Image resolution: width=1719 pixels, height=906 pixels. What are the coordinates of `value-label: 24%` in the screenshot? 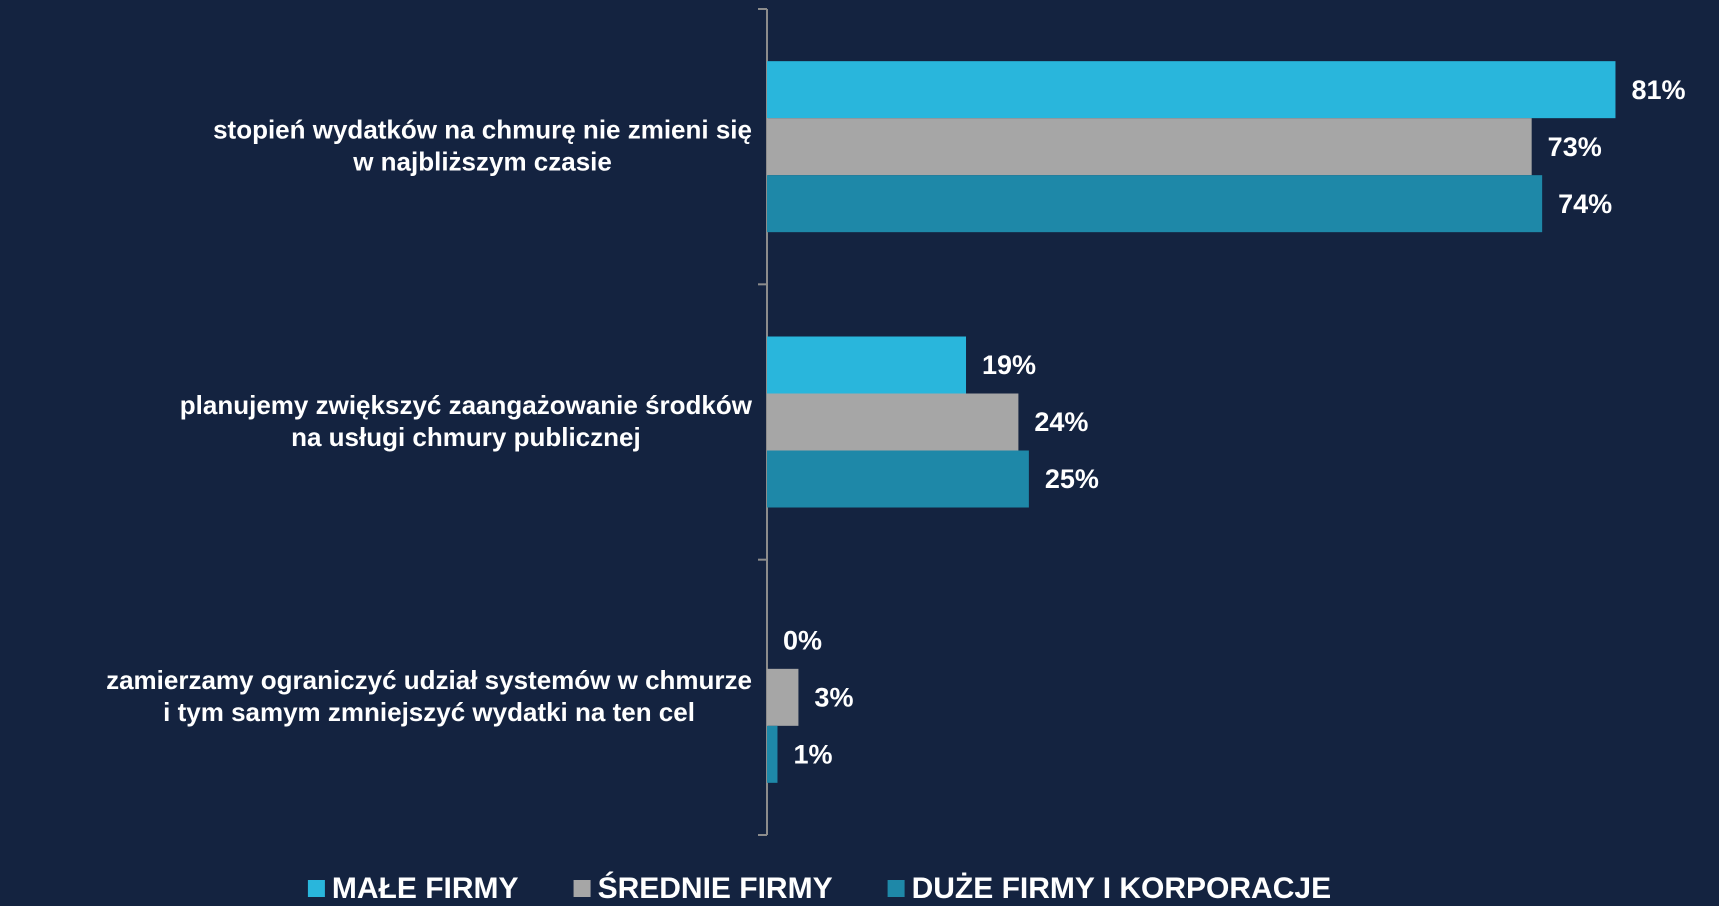 It's located at (1061, 422).